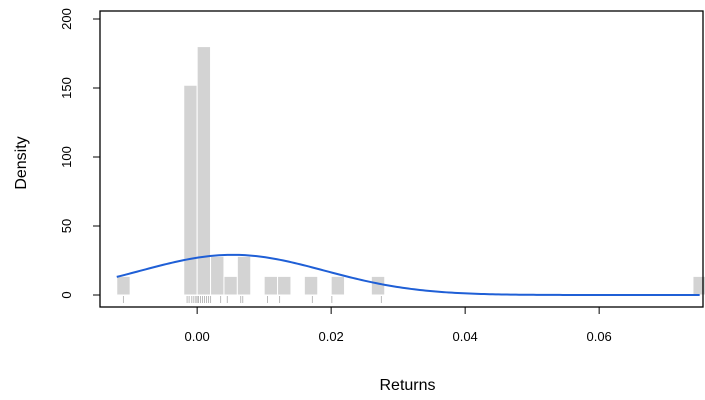 The width and height of the screenshot is (705, 400). I want to click on x-axis: 0.00 0.02 0.04 0.06, so click(398, 325).